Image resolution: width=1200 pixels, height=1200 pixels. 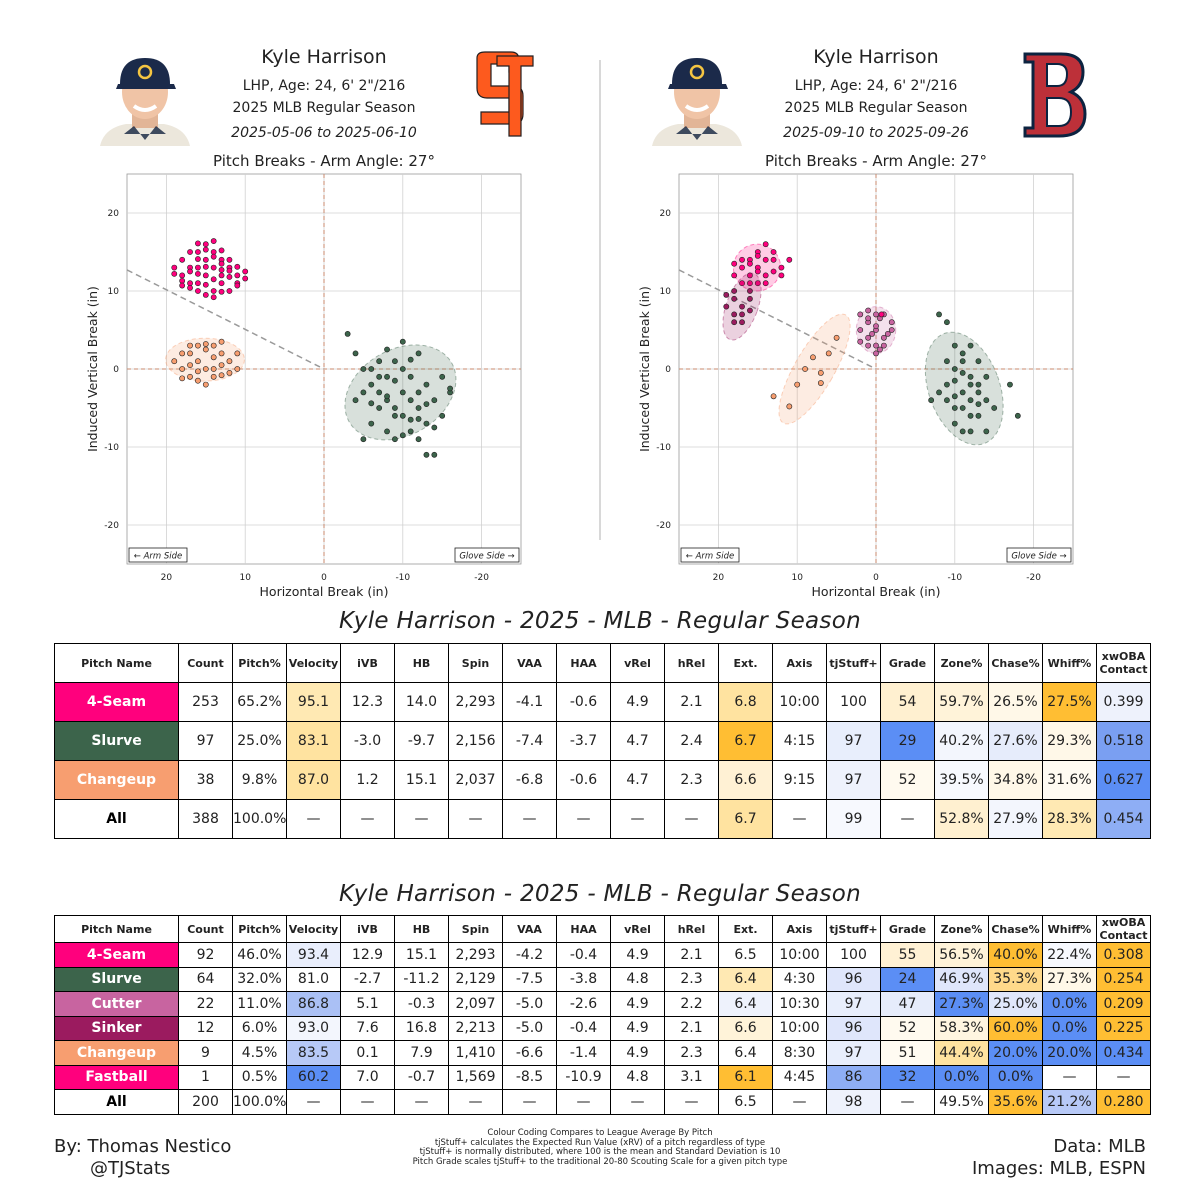 I want to click on stat-cell: 55, so click(x=907, y=955).